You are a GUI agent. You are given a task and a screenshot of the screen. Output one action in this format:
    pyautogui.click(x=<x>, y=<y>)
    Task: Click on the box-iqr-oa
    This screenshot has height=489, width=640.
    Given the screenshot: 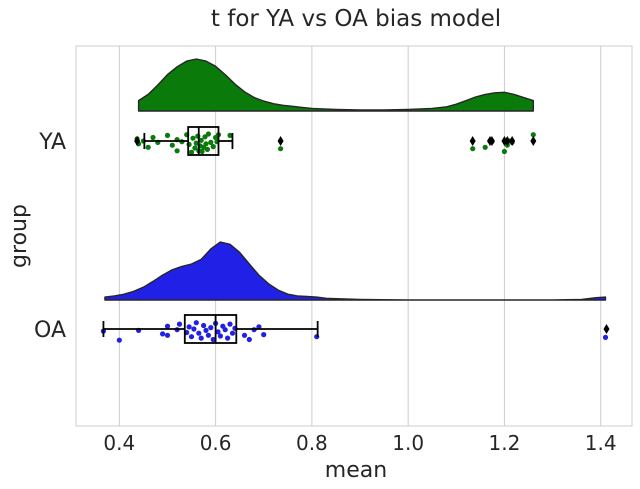 What is the action you would take?
    pyautogui.click(x=210, y=329)
    